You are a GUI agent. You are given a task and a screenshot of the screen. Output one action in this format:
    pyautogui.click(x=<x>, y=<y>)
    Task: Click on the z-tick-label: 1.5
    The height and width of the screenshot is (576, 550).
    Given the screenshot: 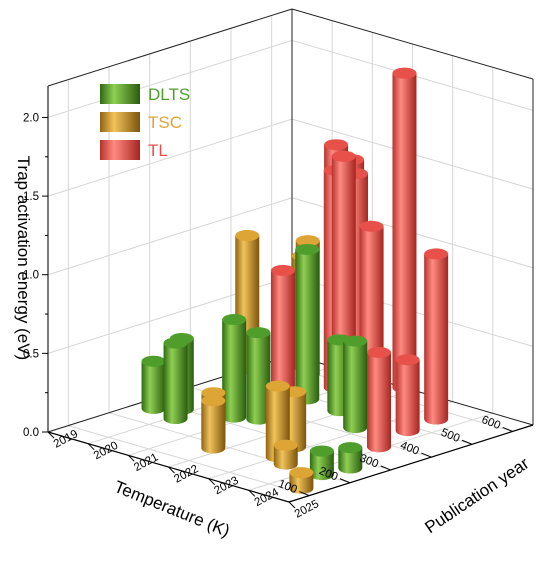 What is the action you would take?
    pyautogui.click(x=31, y=197)
    